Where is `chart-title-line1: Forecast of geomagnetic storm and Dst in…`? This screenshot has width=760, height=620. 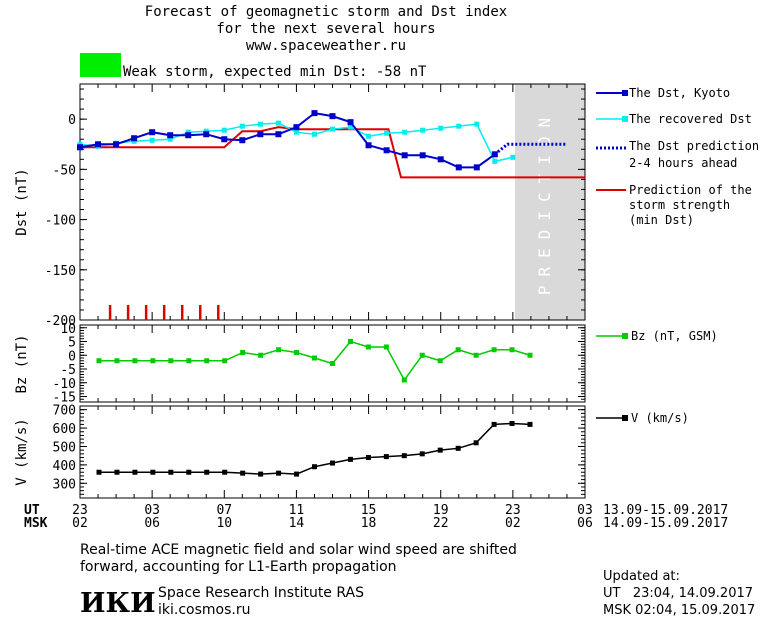
chart-title-line1: Forecast of geomagnetic storm and Dst in… is located at coordinates (326, 12).